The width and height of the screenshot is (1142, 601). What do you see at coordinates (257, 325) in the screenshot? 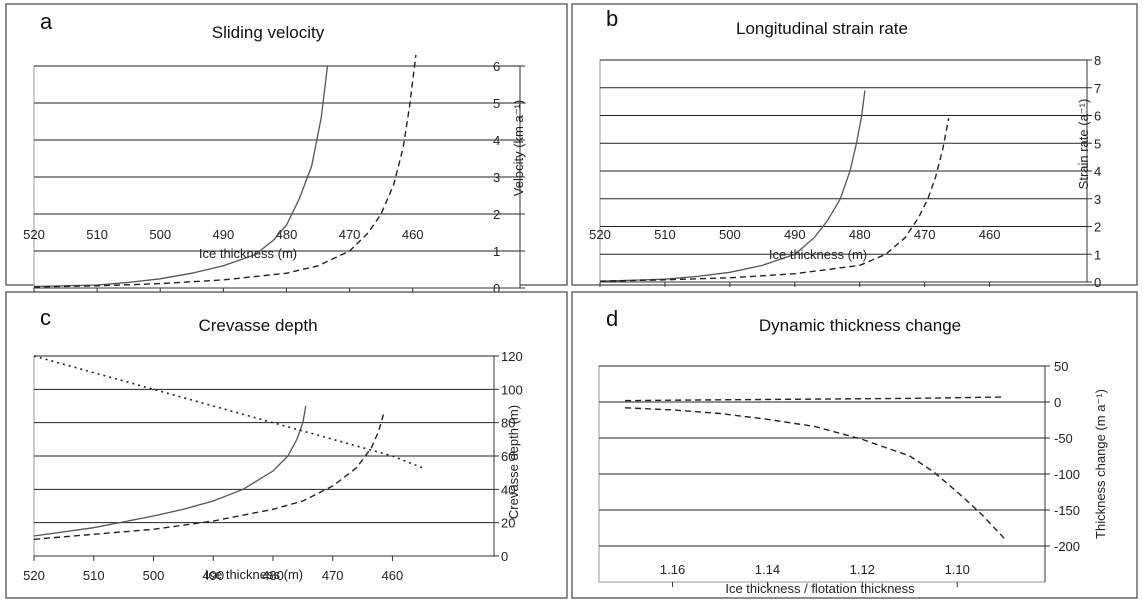
I see `panel-title: Crevasse depth` at bounding box center [257, 325].